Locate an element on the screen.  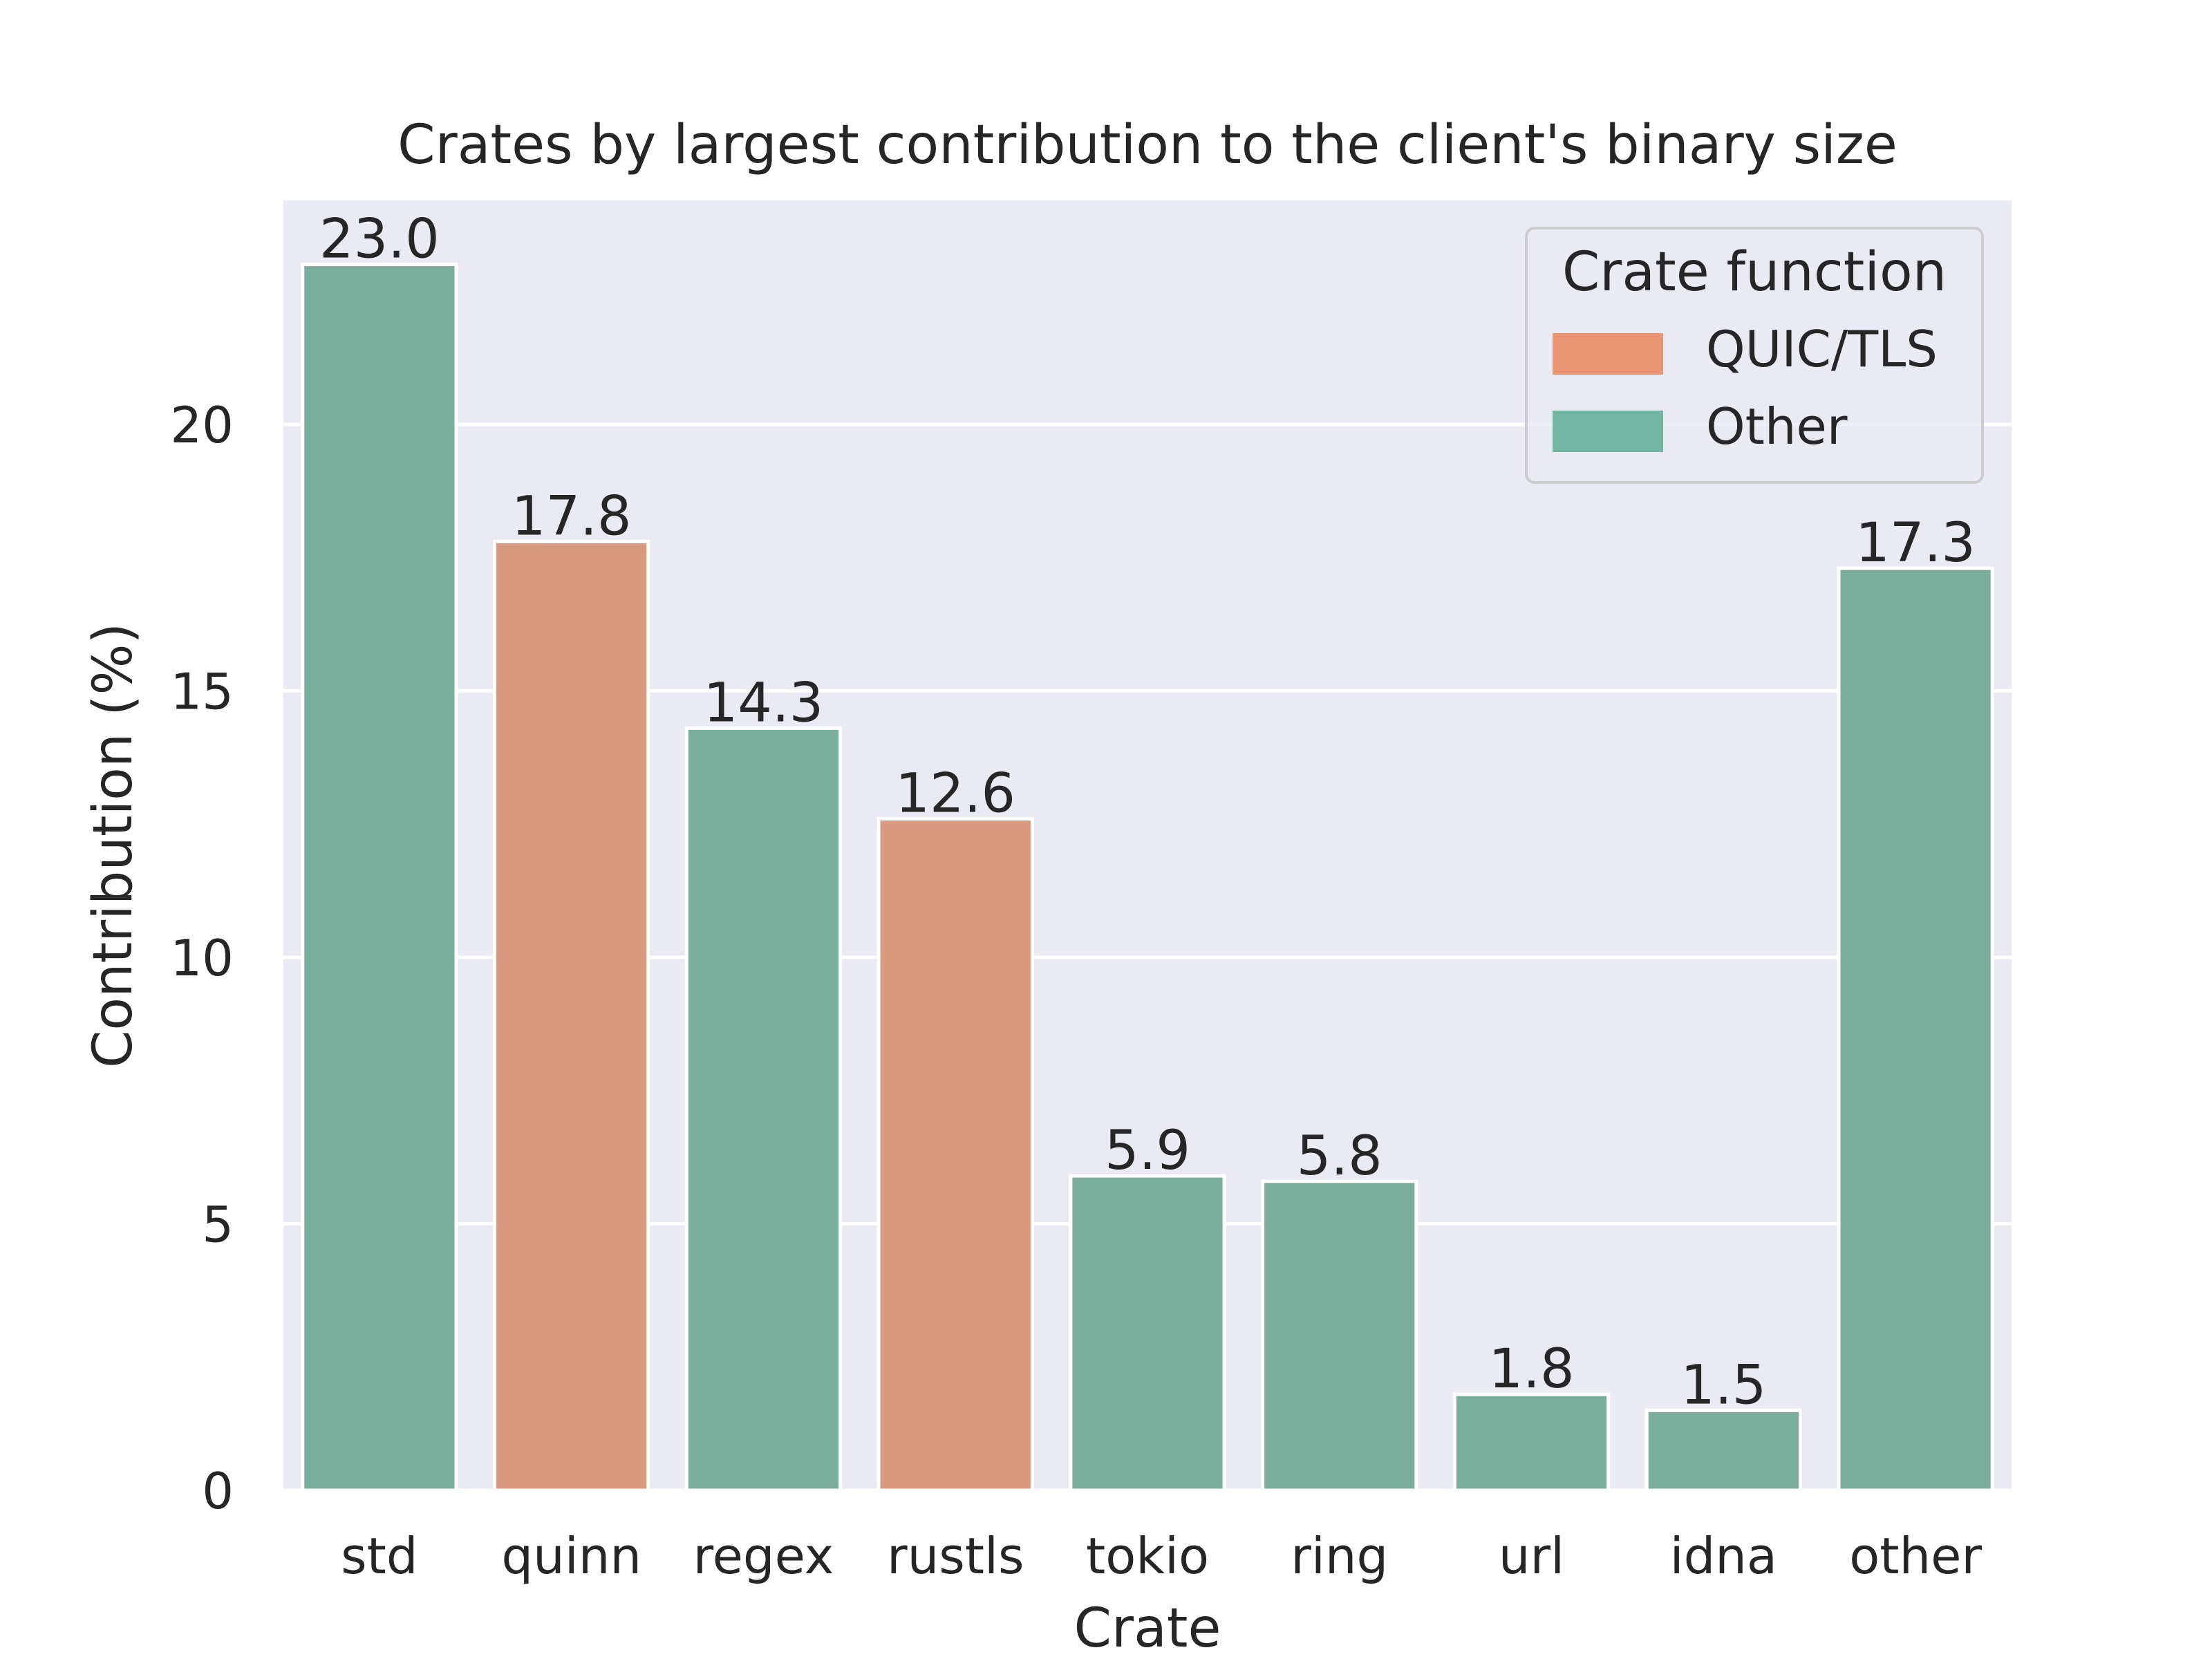
legend: Crate function QUIC/TLS Other is located at coordinates (1755, 356).